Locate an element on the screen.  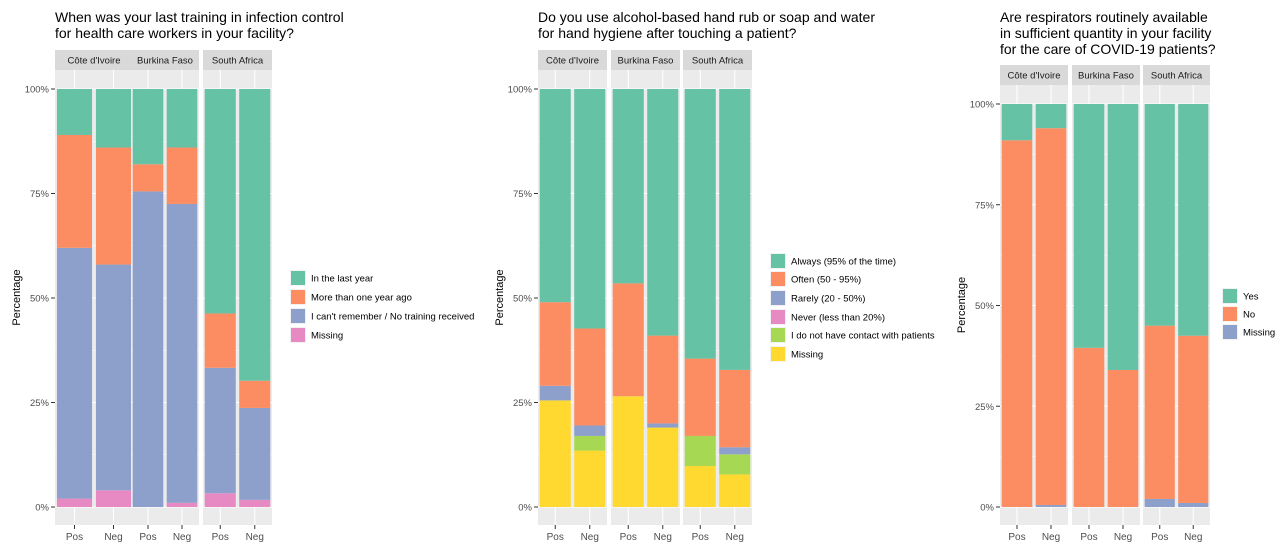
y-tick-label: 100% is located at coordinates (982, 105).